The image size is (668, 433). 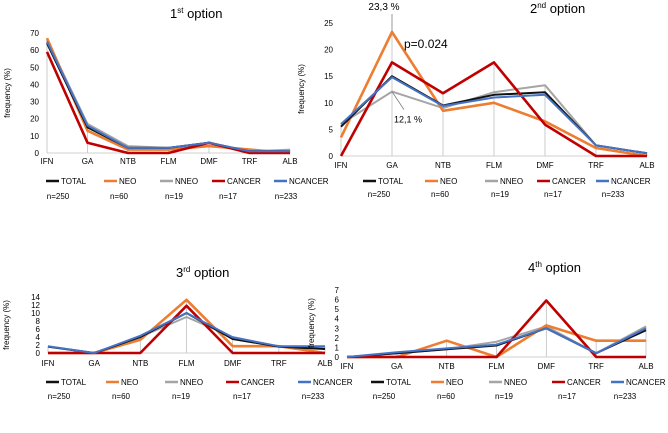 I want to click on series-line-neo, so click(x=168, y=96).